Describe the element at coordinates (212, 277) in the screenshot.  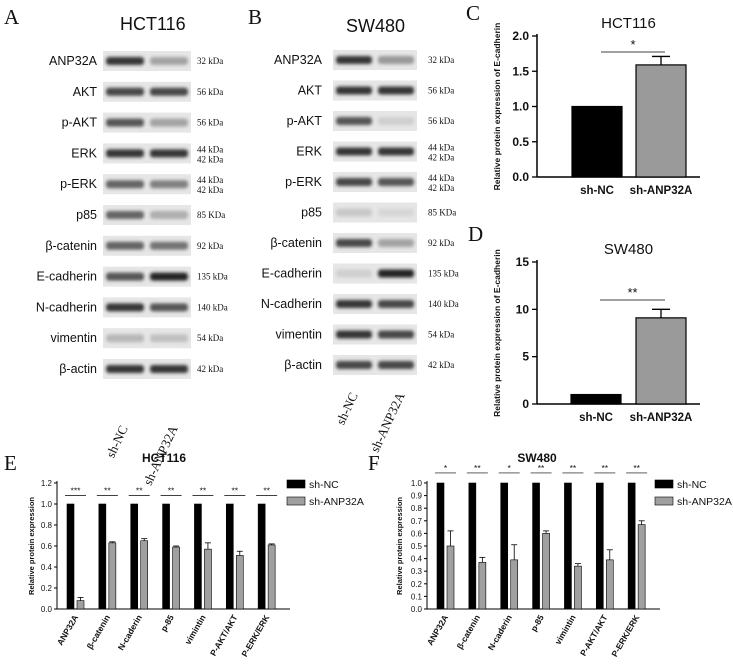
I see `molecular-weight-label: 135 kDa` at that location.